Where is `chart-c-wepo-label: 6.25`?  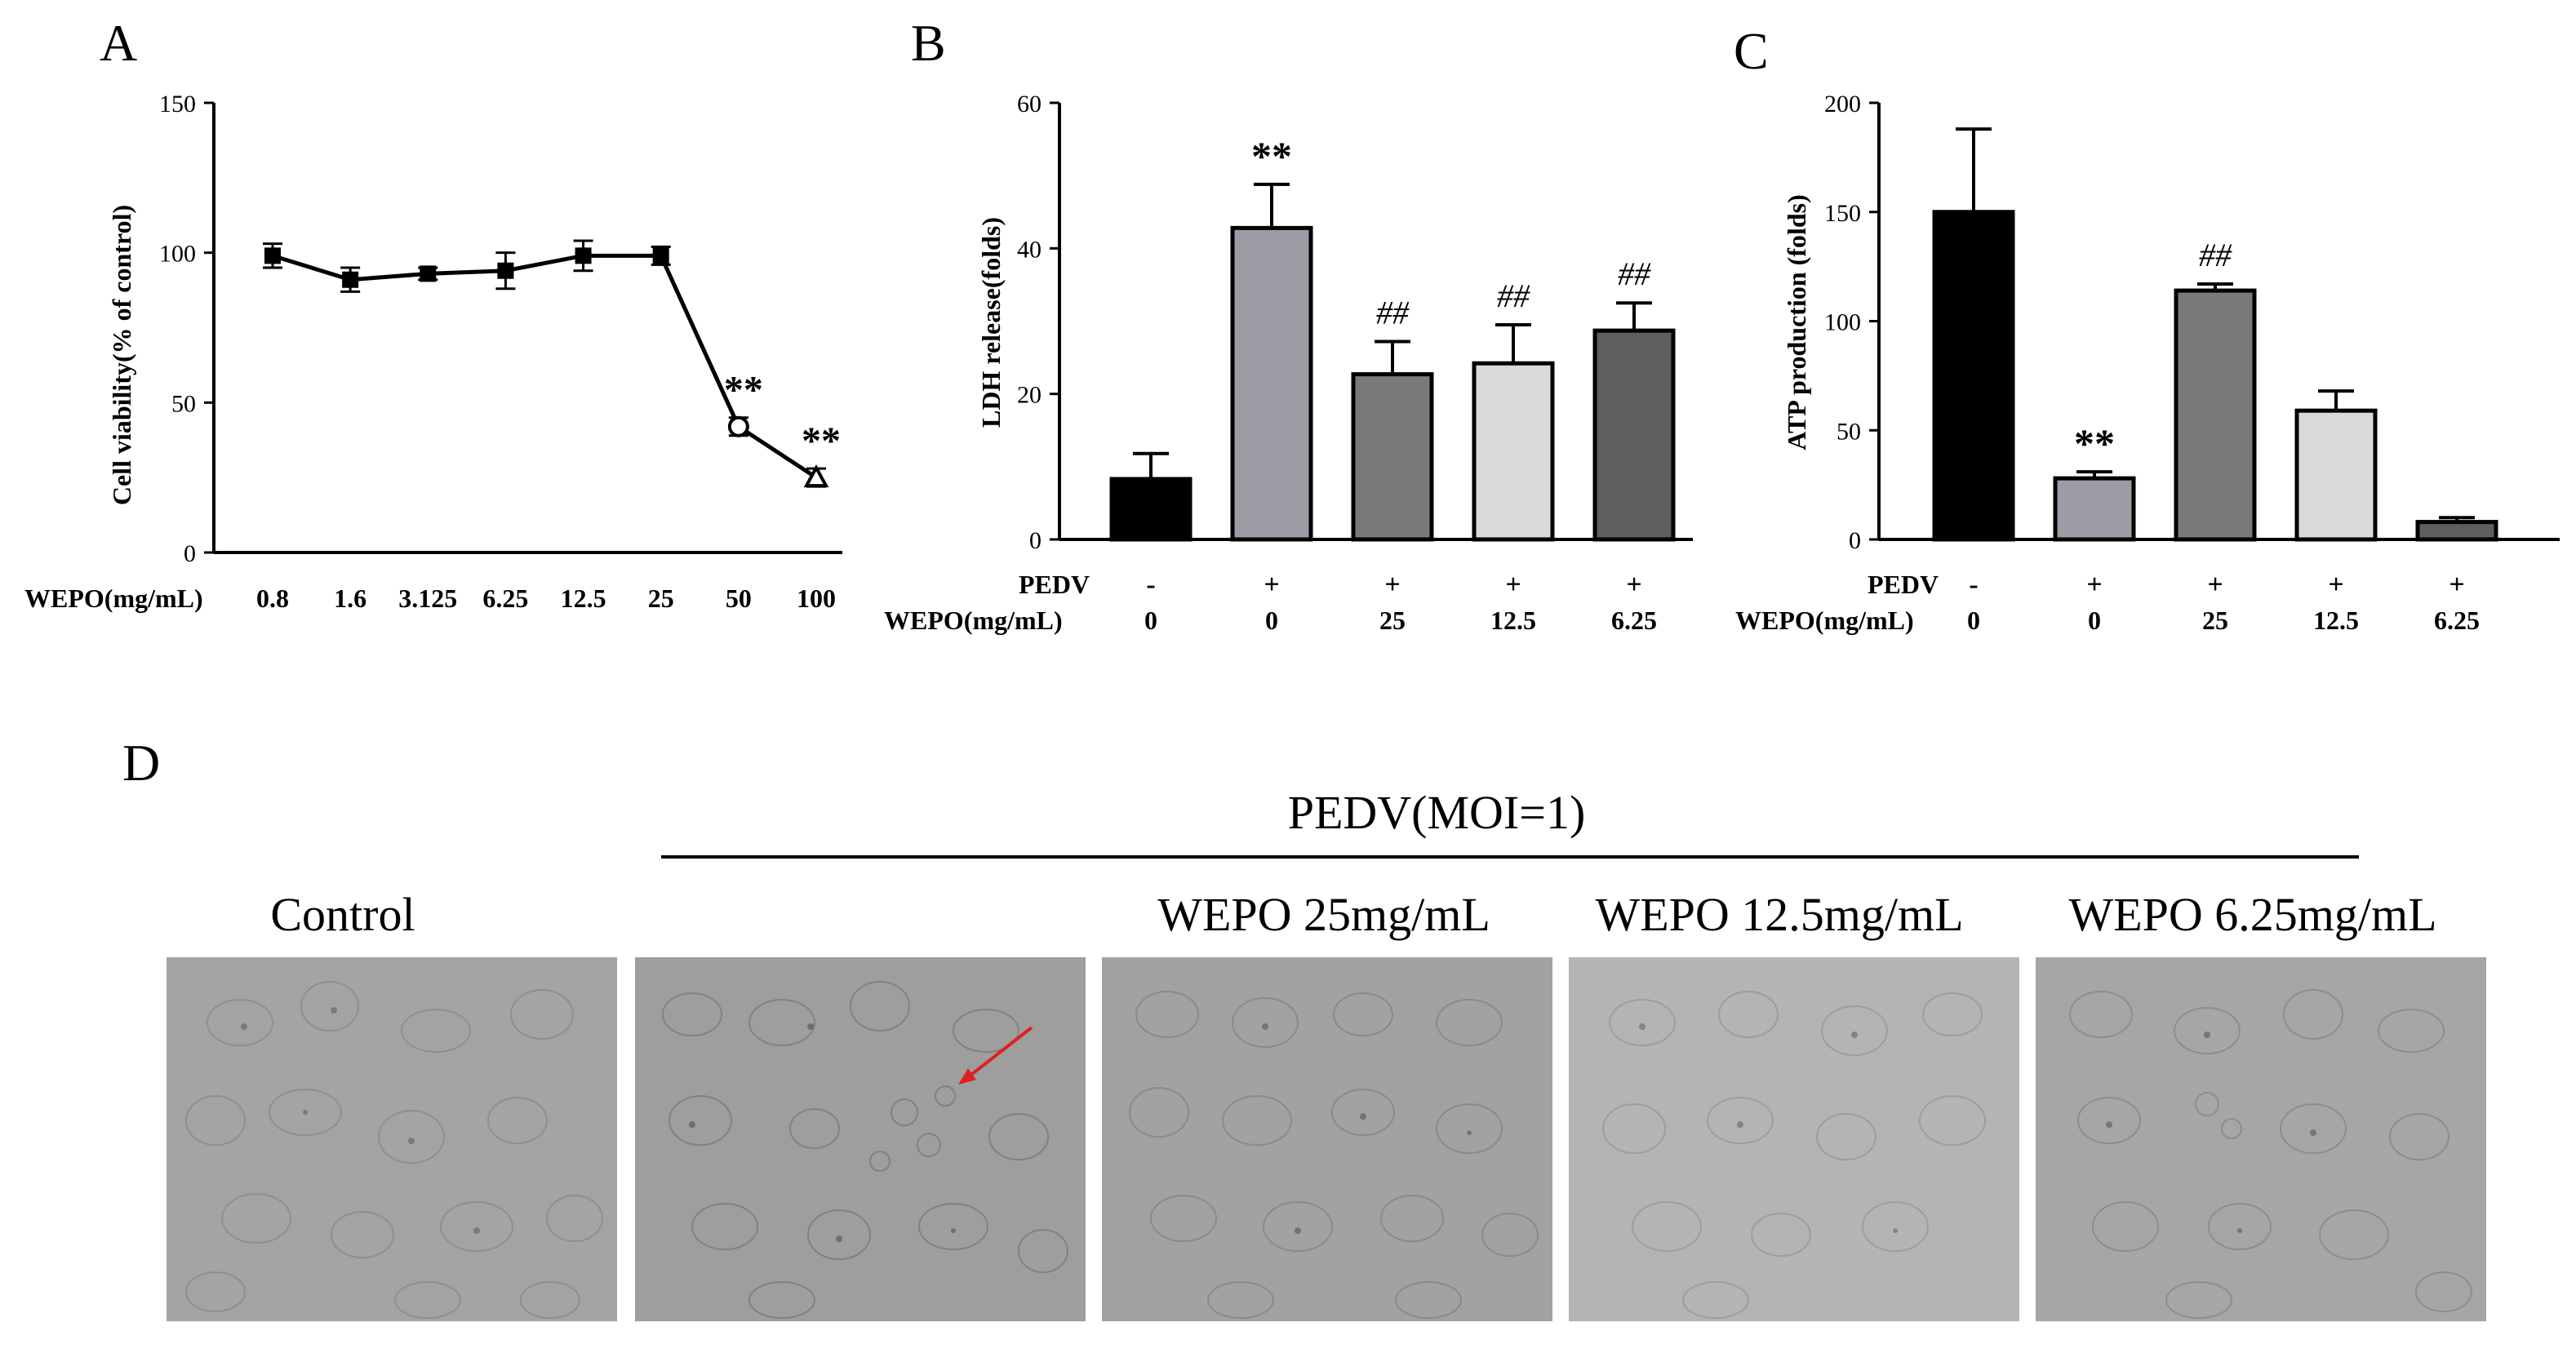
chart-c-wepo-label: 6.25 is located at coordinates (2457, 620).